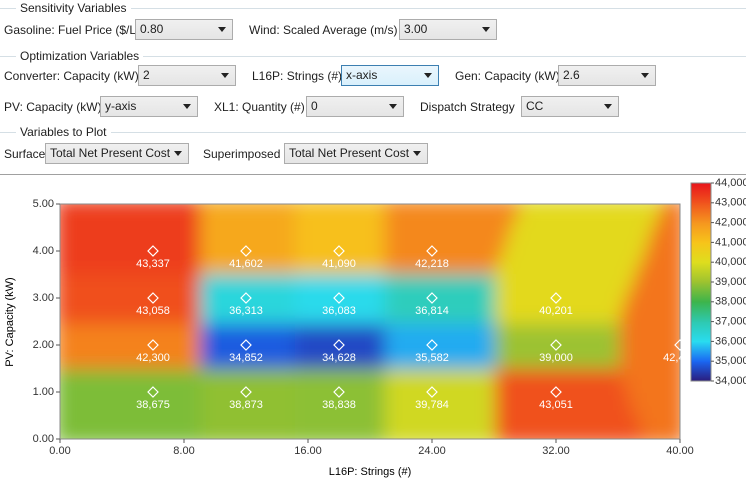 This screenshot has width=746, height=484. What do you see at coordinates (607, 75) in the screenshot?
I see `dropdown: 2.6` at bounding box center [607, 75].